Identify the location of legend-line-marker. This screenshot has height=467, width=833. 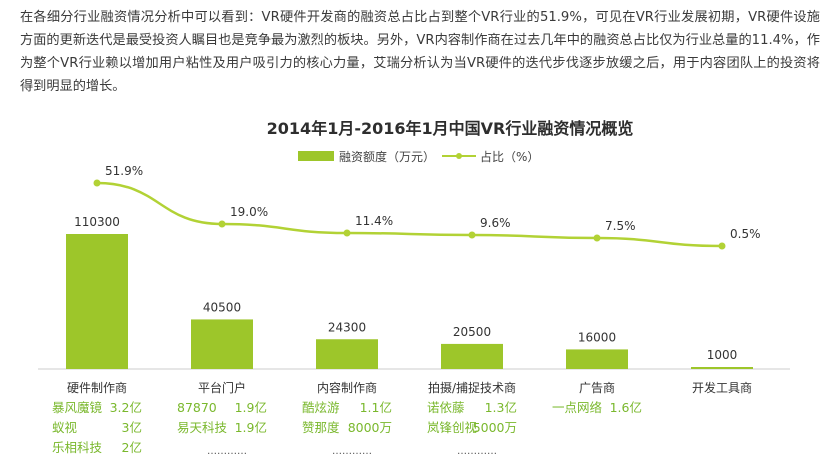
(459, 156).